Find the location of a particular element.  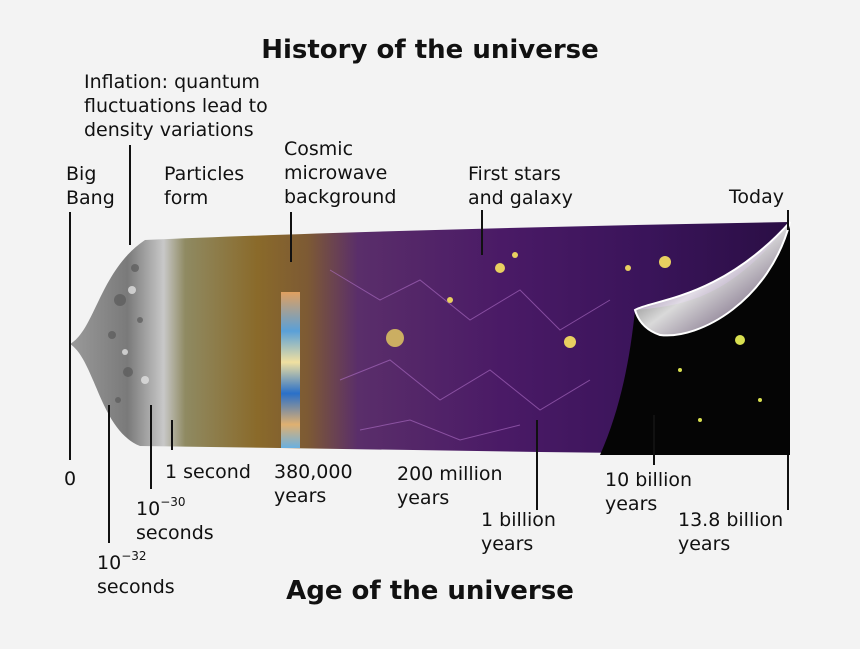

galaxy-clusters is located at coordinates (528, 300).